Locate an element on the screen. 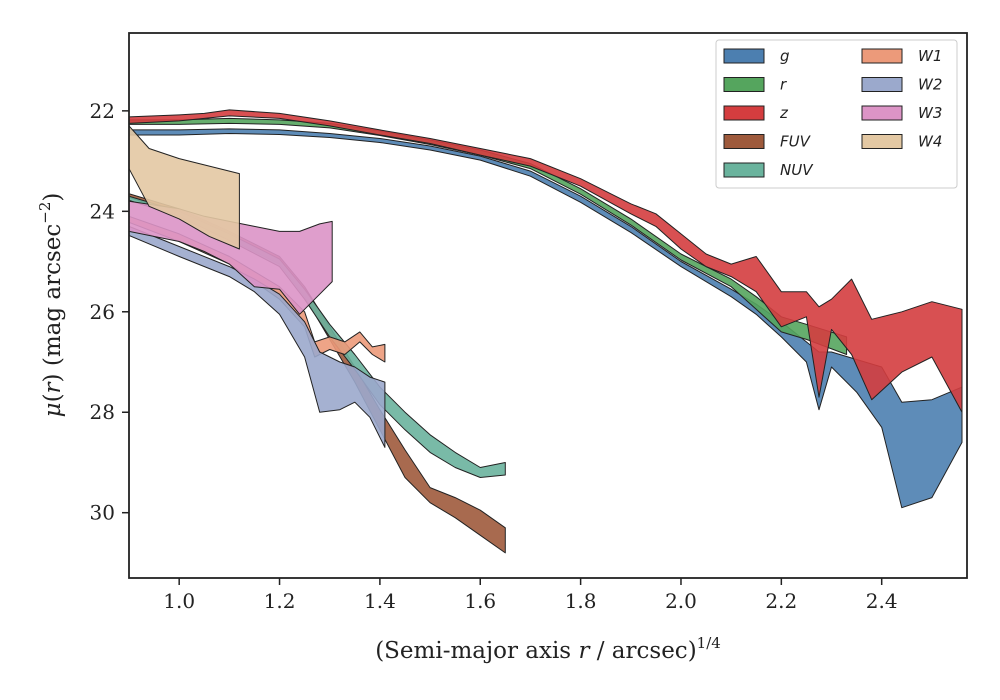 The width and height of the screenshot is (1000, 700). band-w4 is located at coordinates (184, 187).